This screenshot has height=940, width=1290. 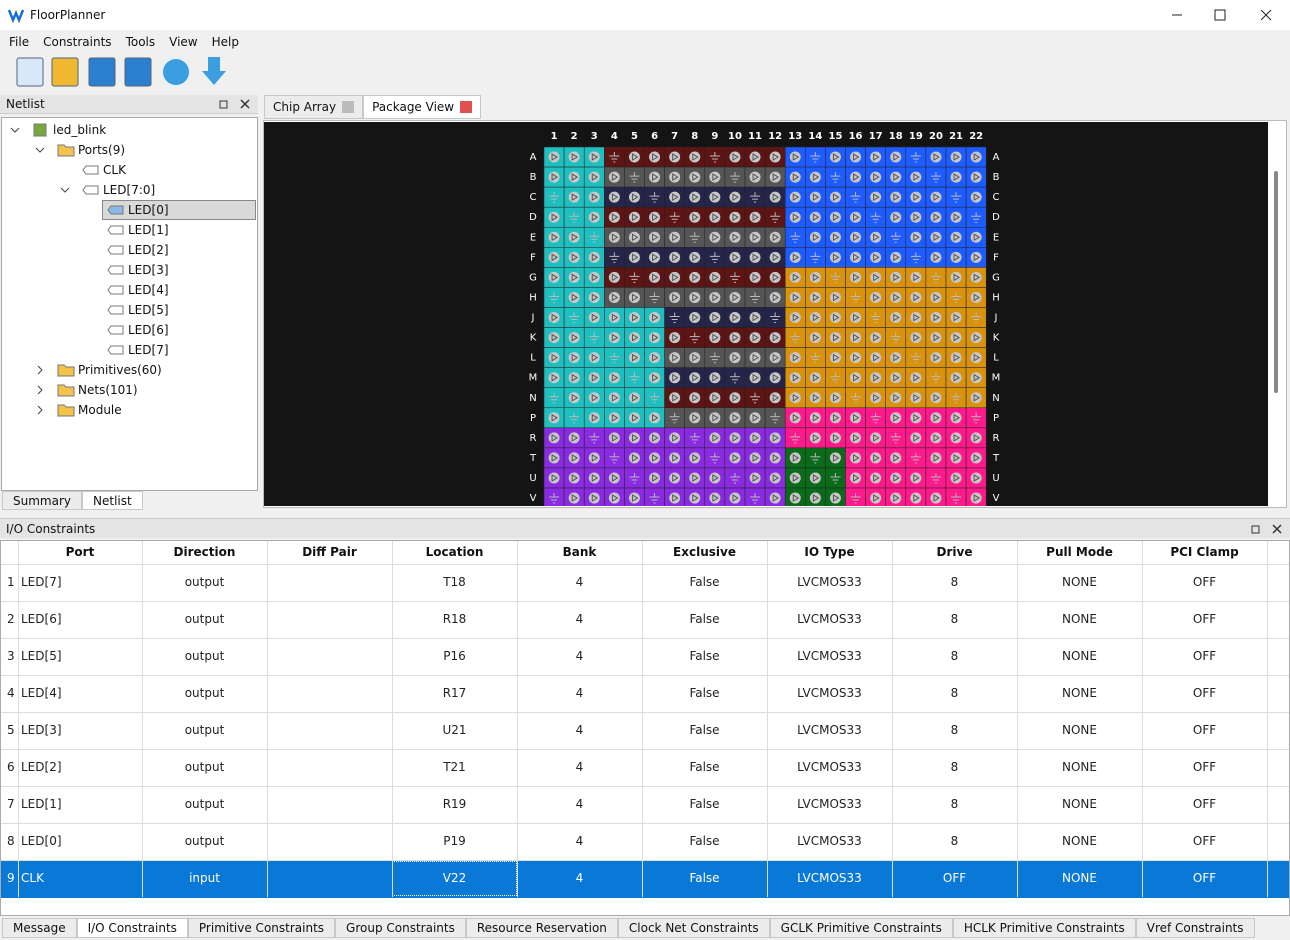 What do you see at coordinates (80, 130) in the screenshot?
I see `tree-node: led_blink` at bounding box center [80, 130].